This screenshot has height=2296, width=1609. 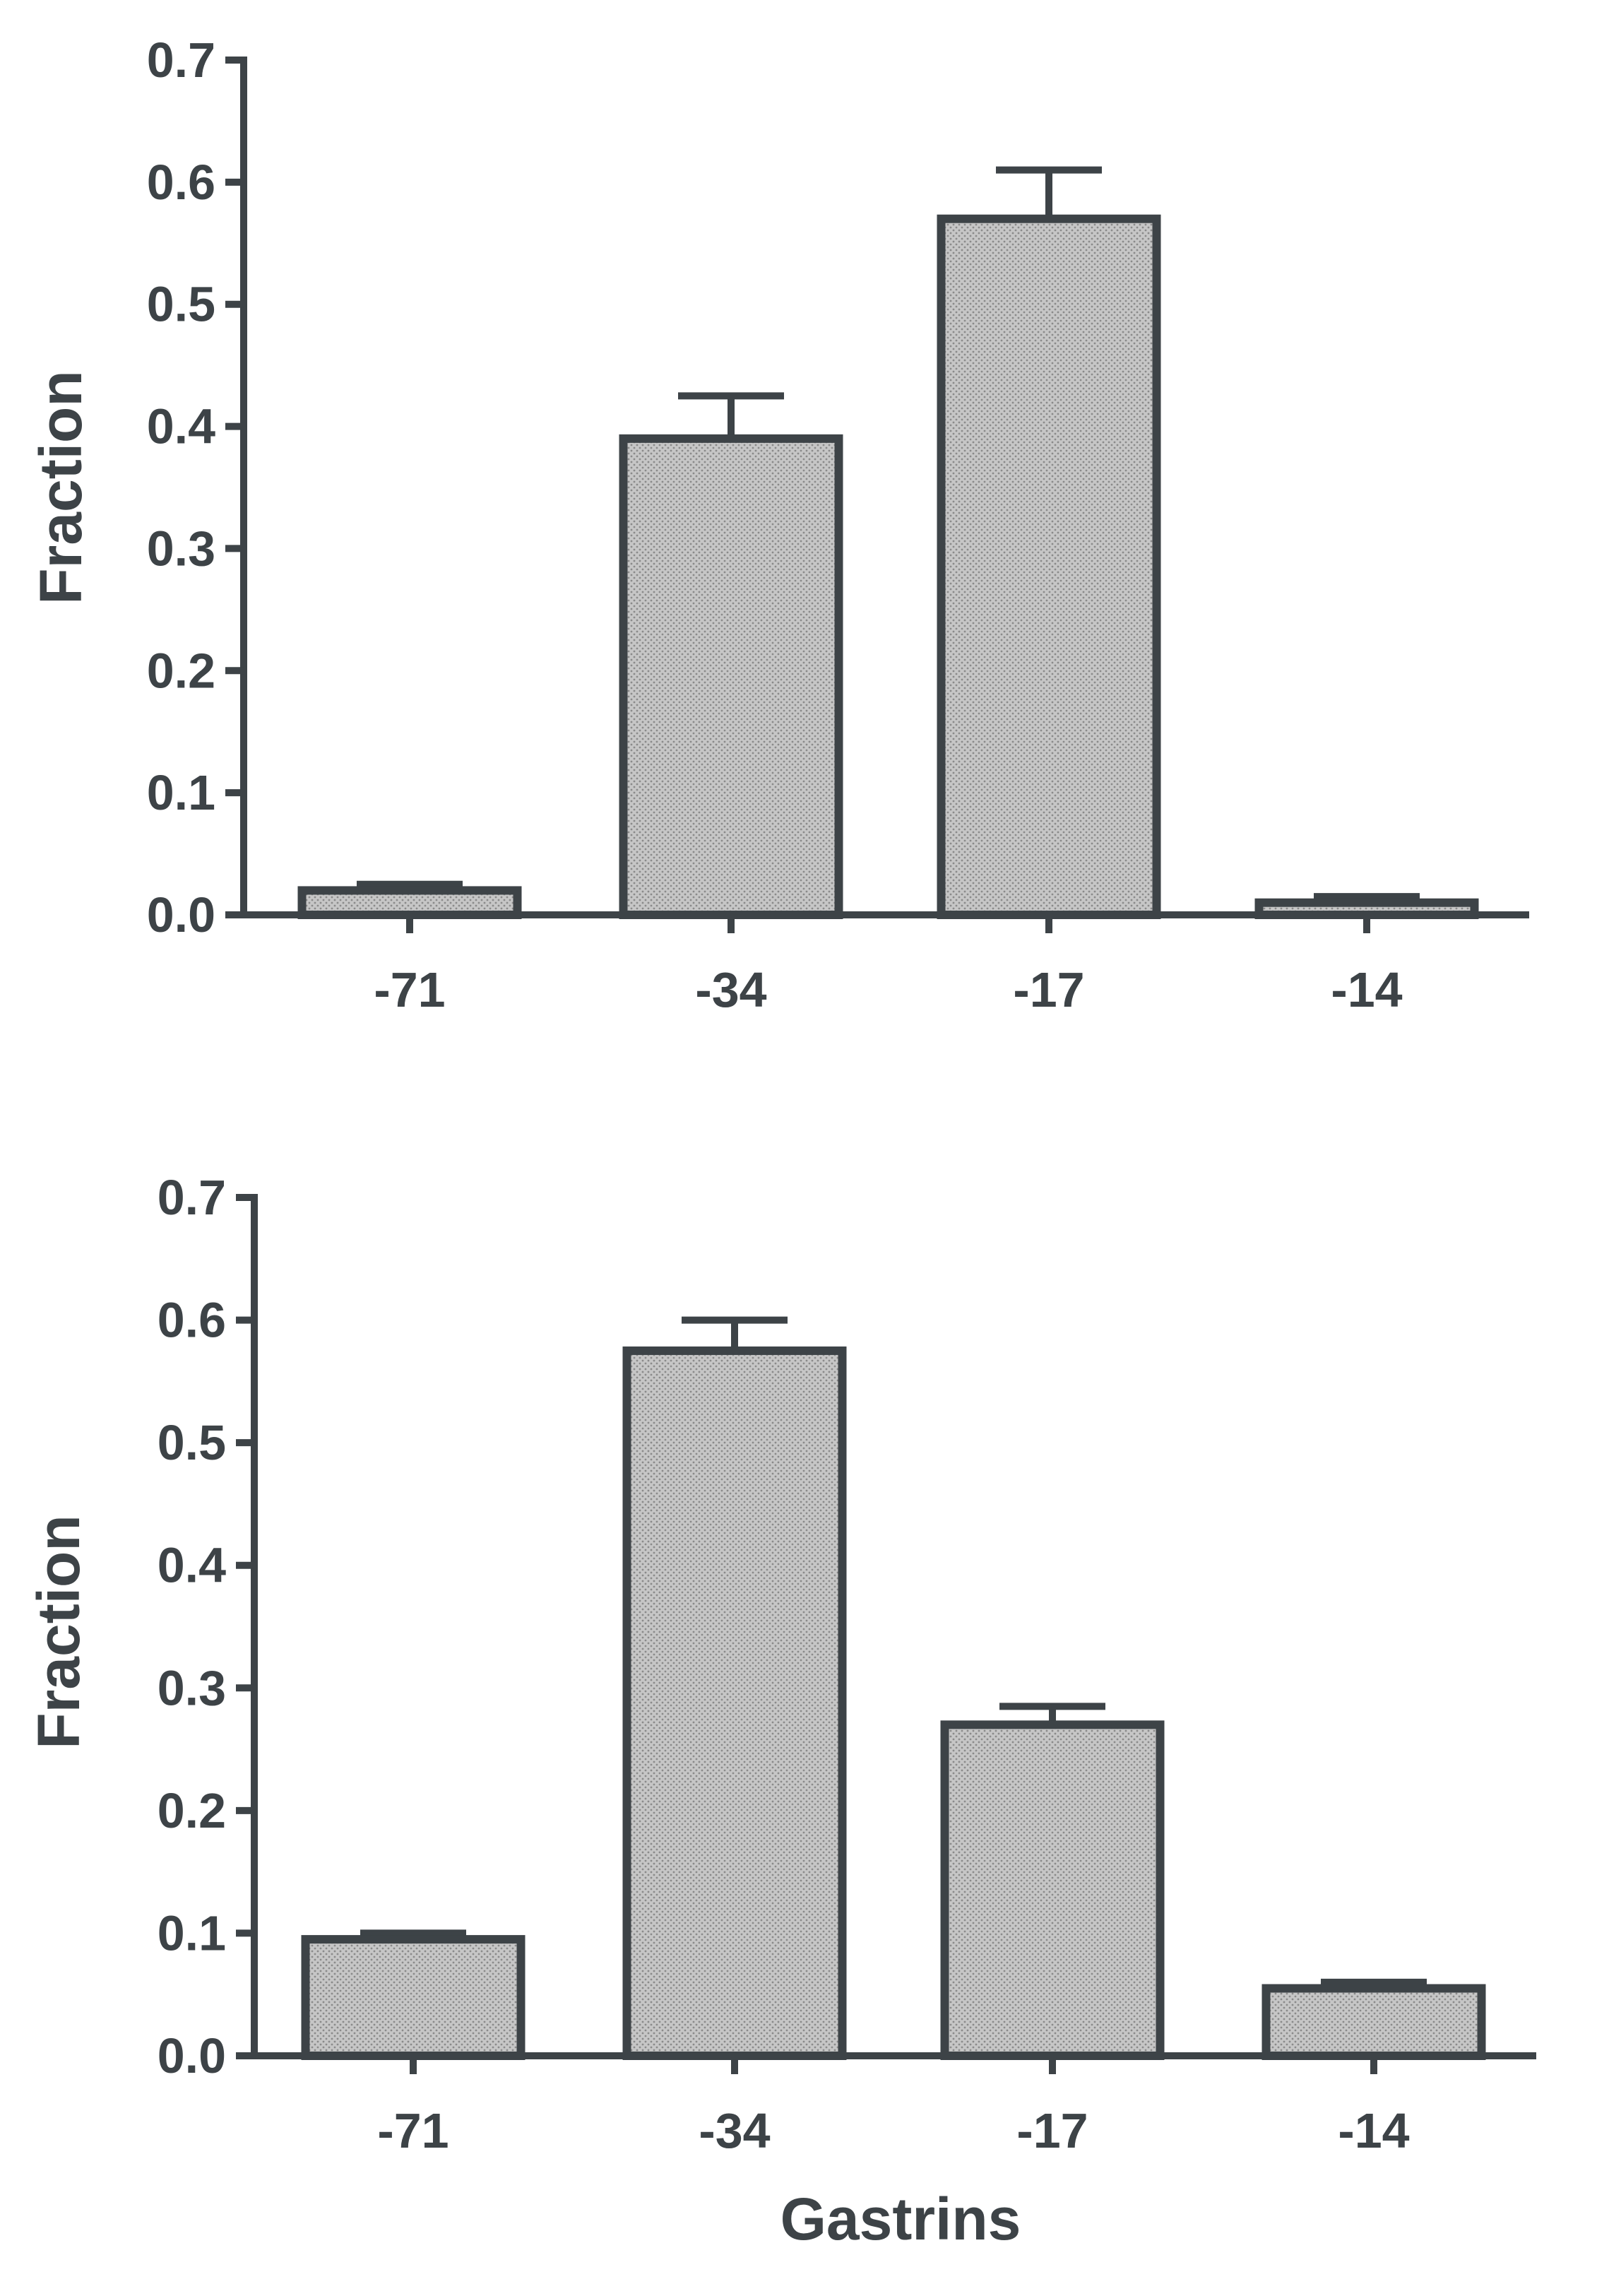 What do you see at coordinates (58, 1632) in the screenshot?
I see `y-axis-title-bottom: Fraction` at bounding box center [58, 1632].